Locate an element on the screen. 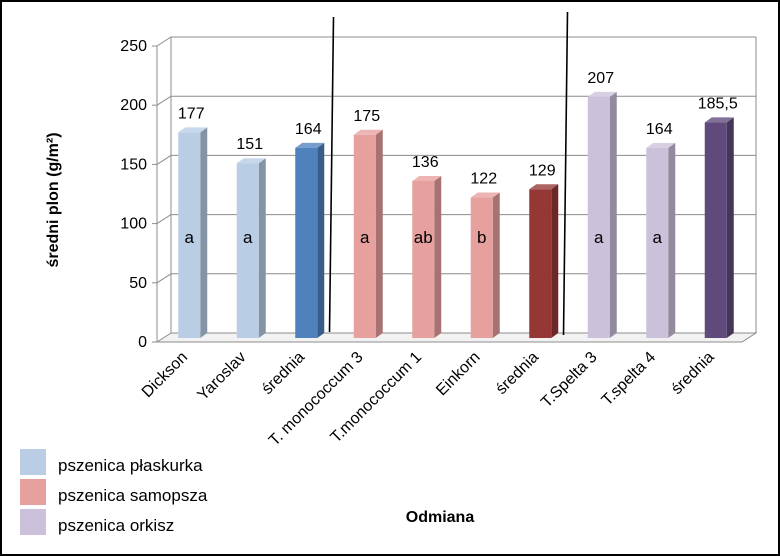 This screenshot has height=556, width=780. y-tick-label: 100 is located at coordinates (133, 224).